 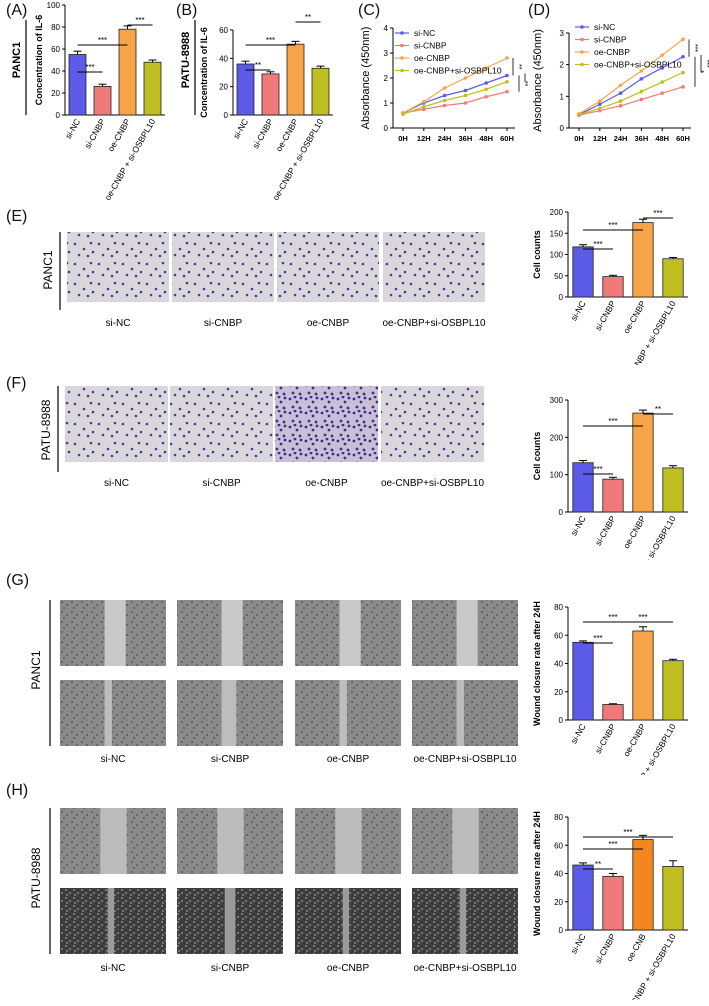 What do you see at coordinates (557, 233) in the screenshot?
I see `y-tick-label: 150` at bounding box center [557, 233].